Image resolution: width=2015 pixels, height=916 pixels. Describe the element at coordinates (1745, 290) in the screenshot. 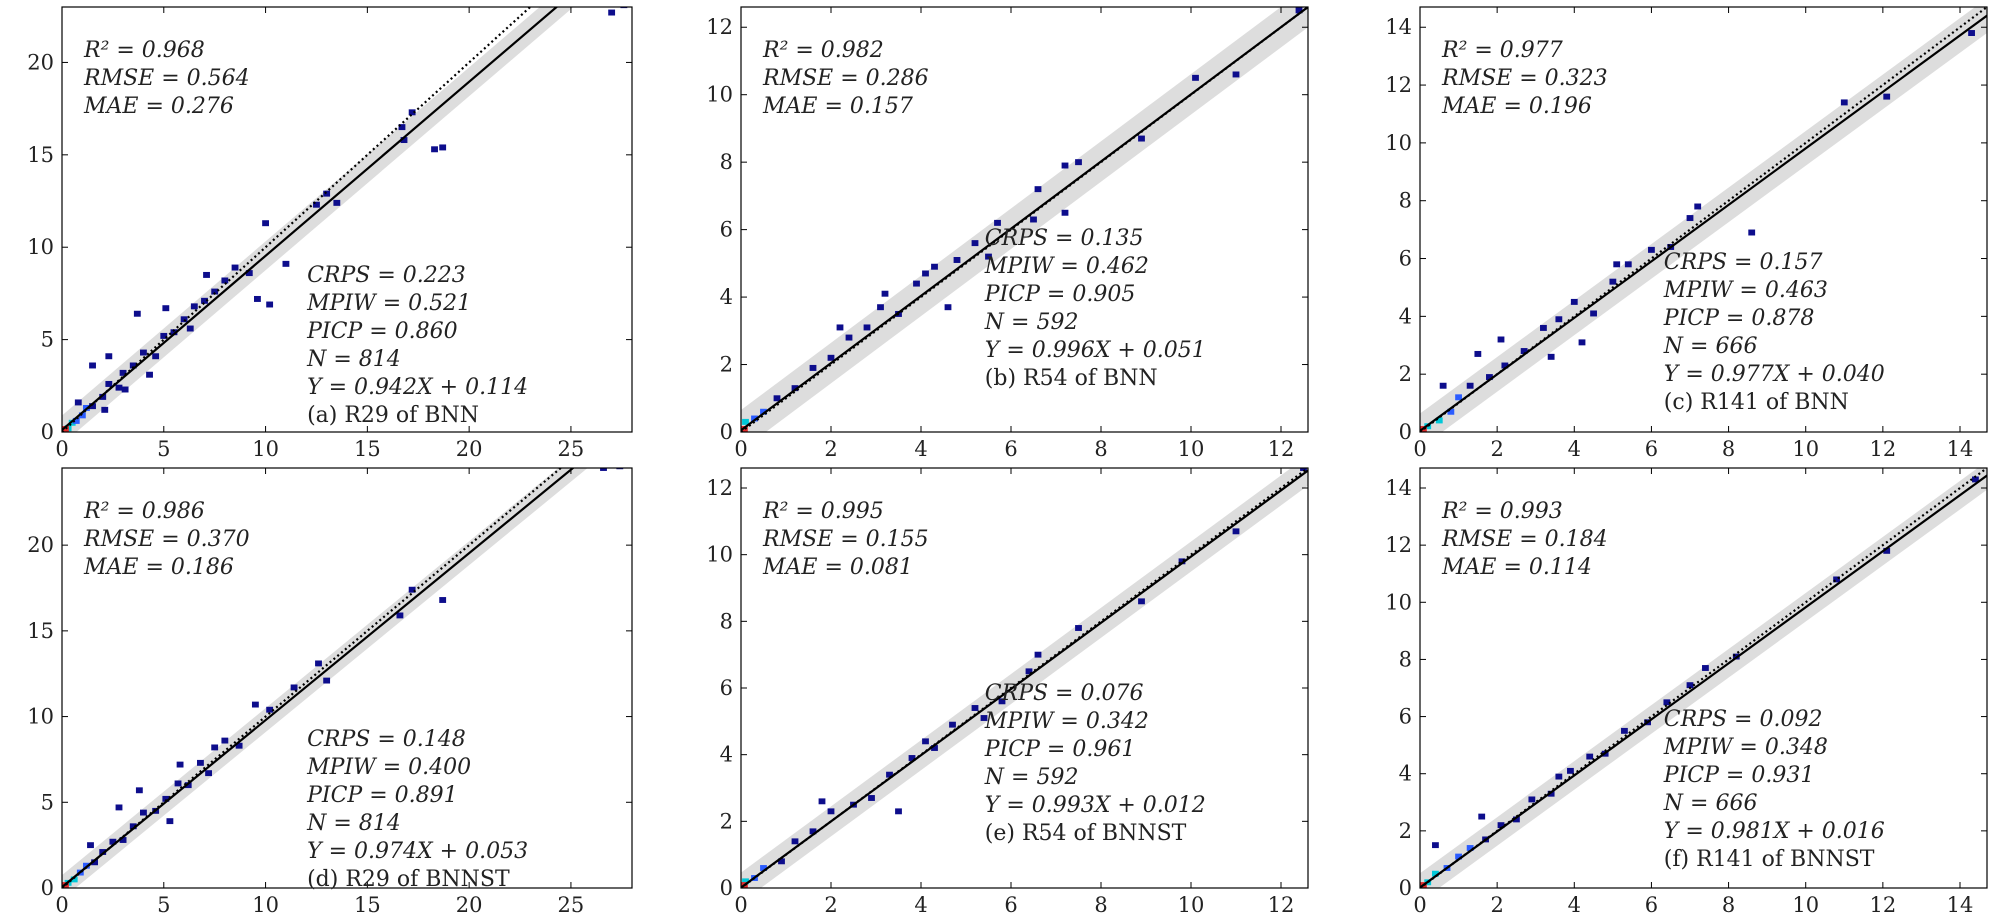

I see `stat-bottom-2: MPIW = 0.463` at that location.